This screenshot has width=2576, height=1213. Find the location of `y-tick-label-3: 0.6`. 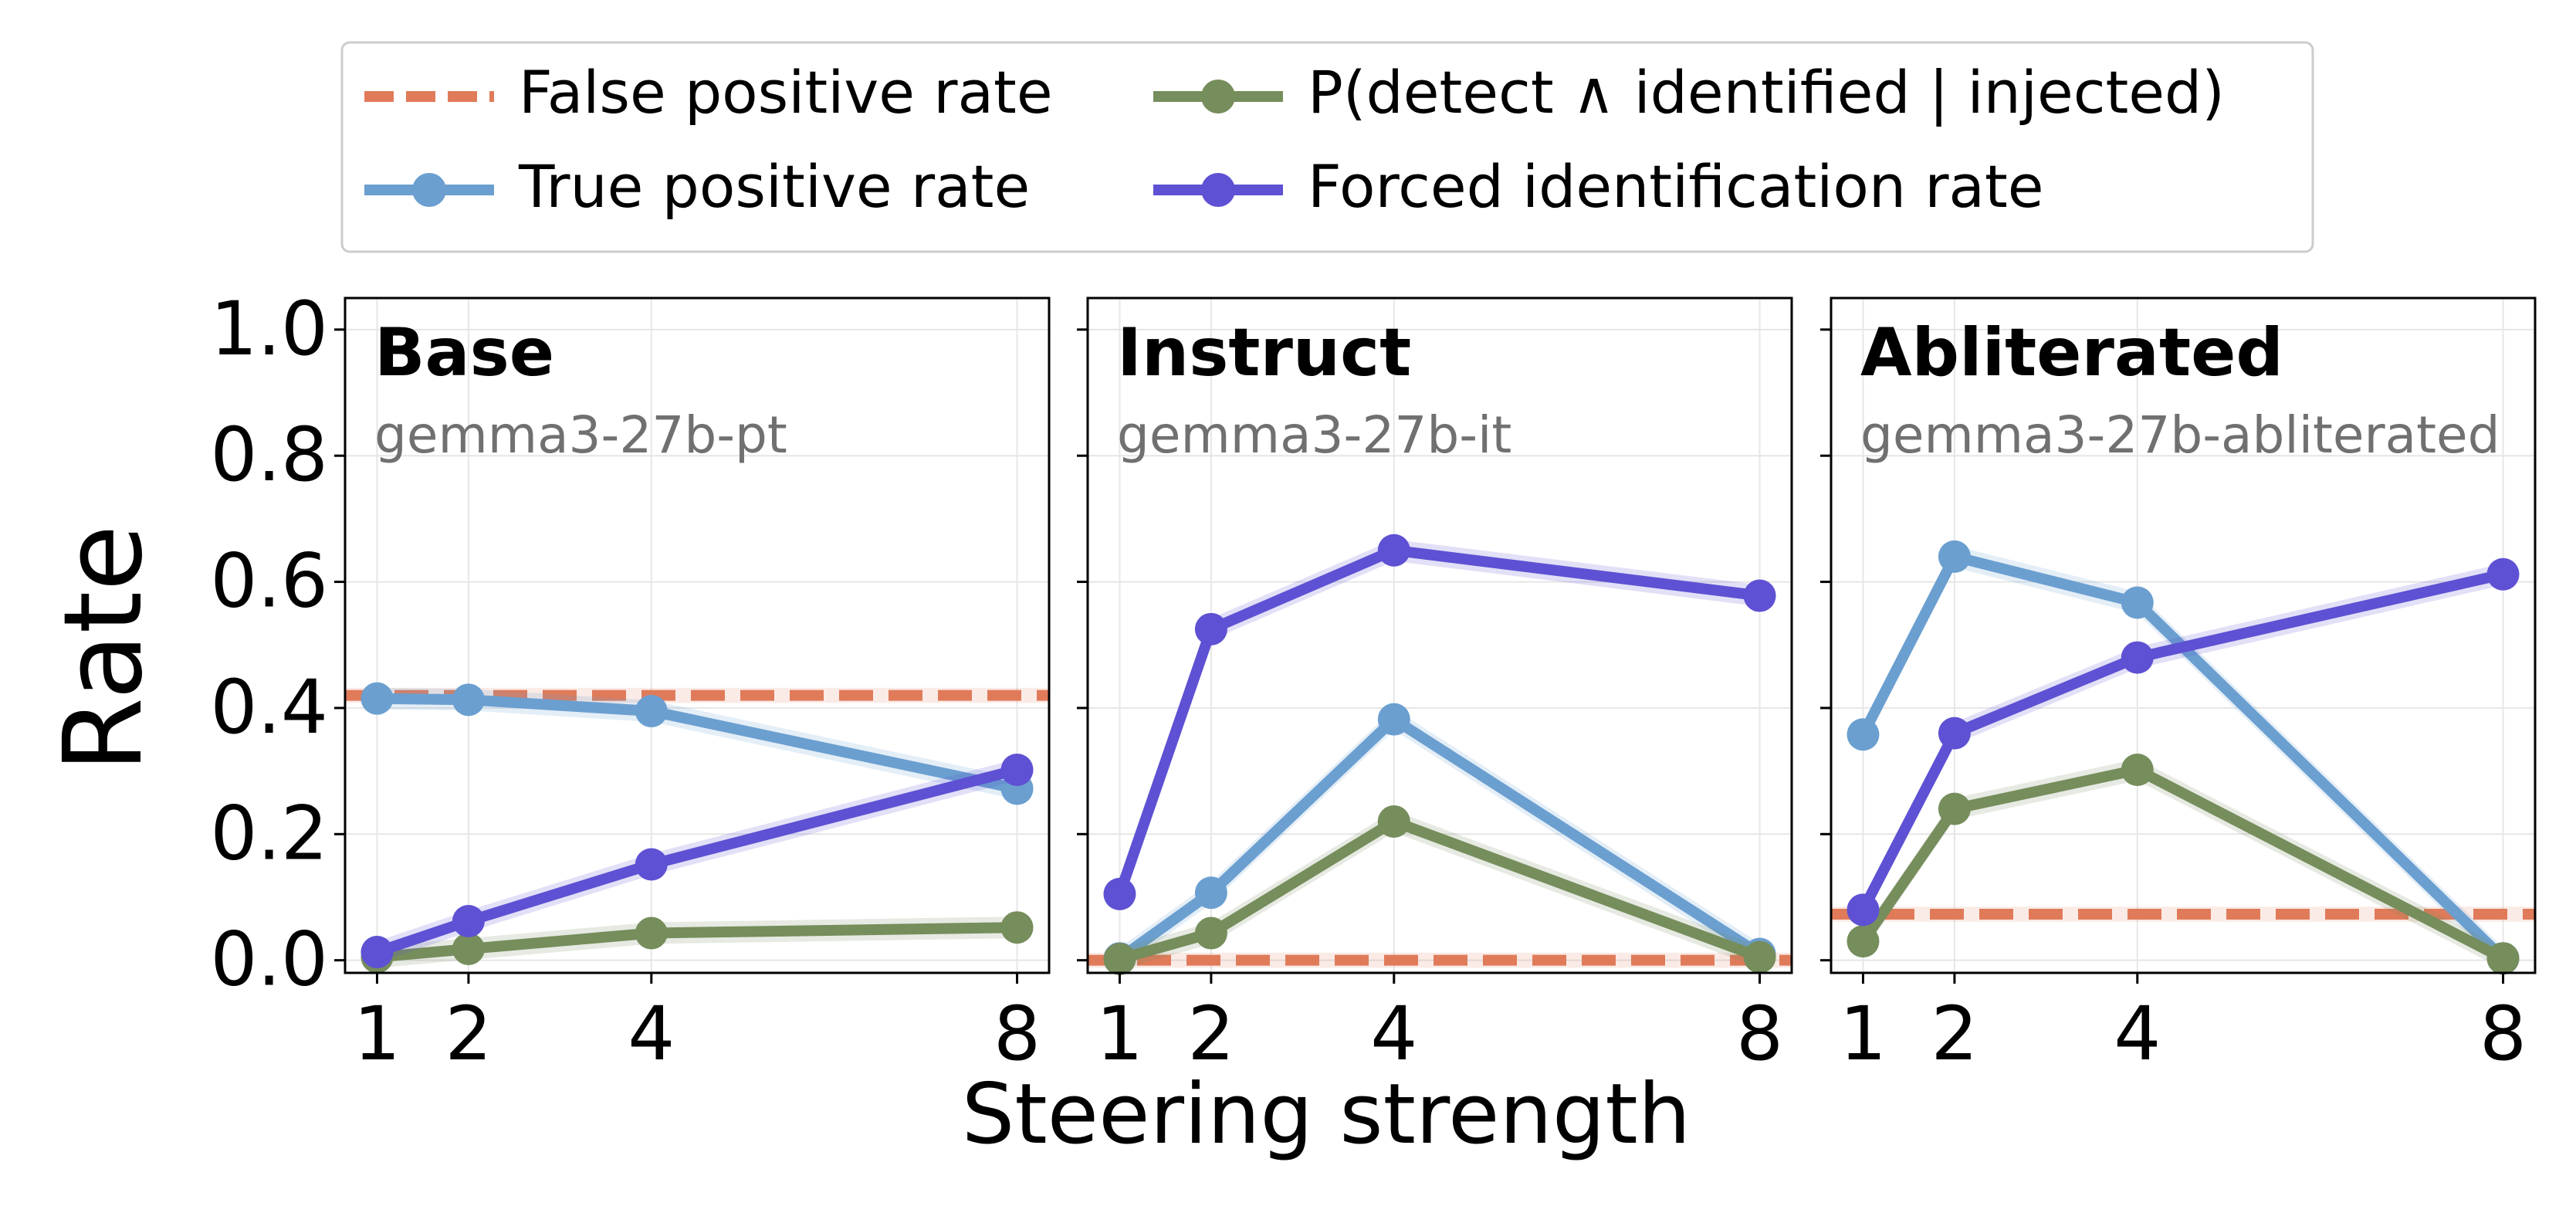

y-tick-label-3: 0.6 is located at coordinates (269, 581).